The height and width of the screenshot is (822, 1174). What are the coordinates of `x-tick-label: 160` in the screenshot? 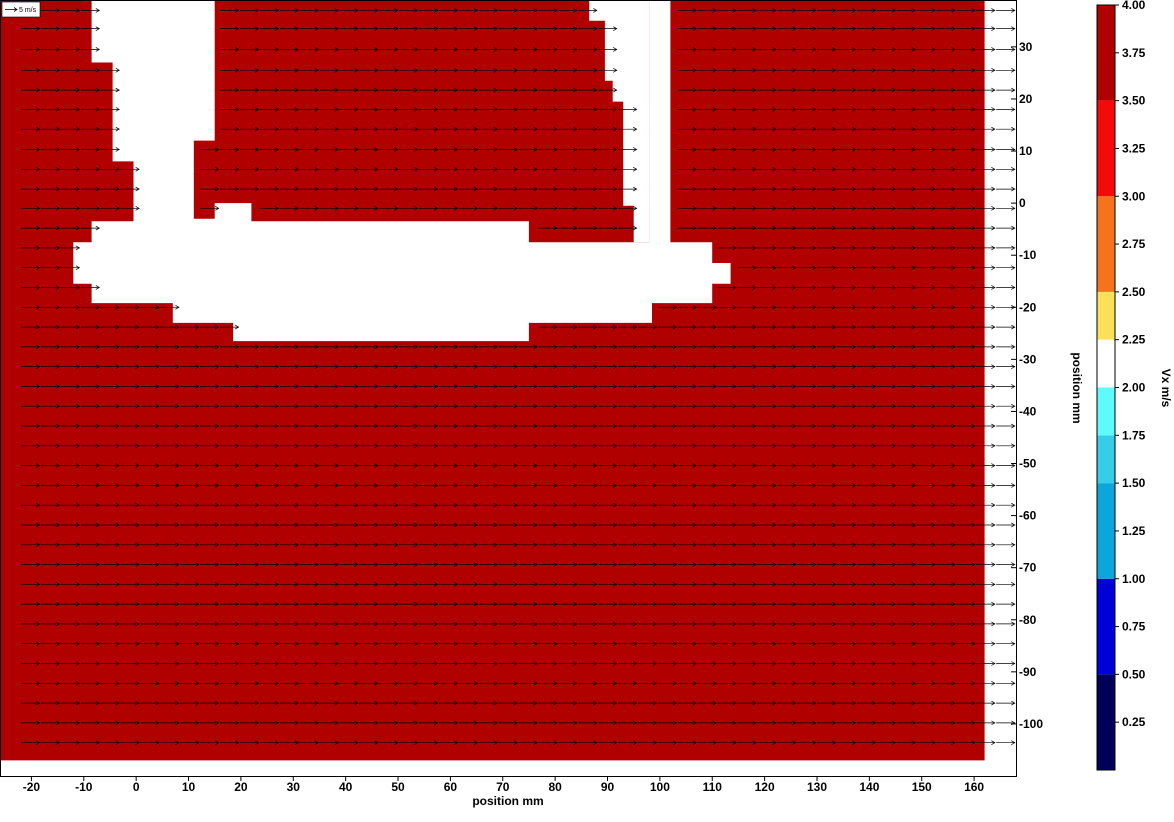 It's located at (974, 787).